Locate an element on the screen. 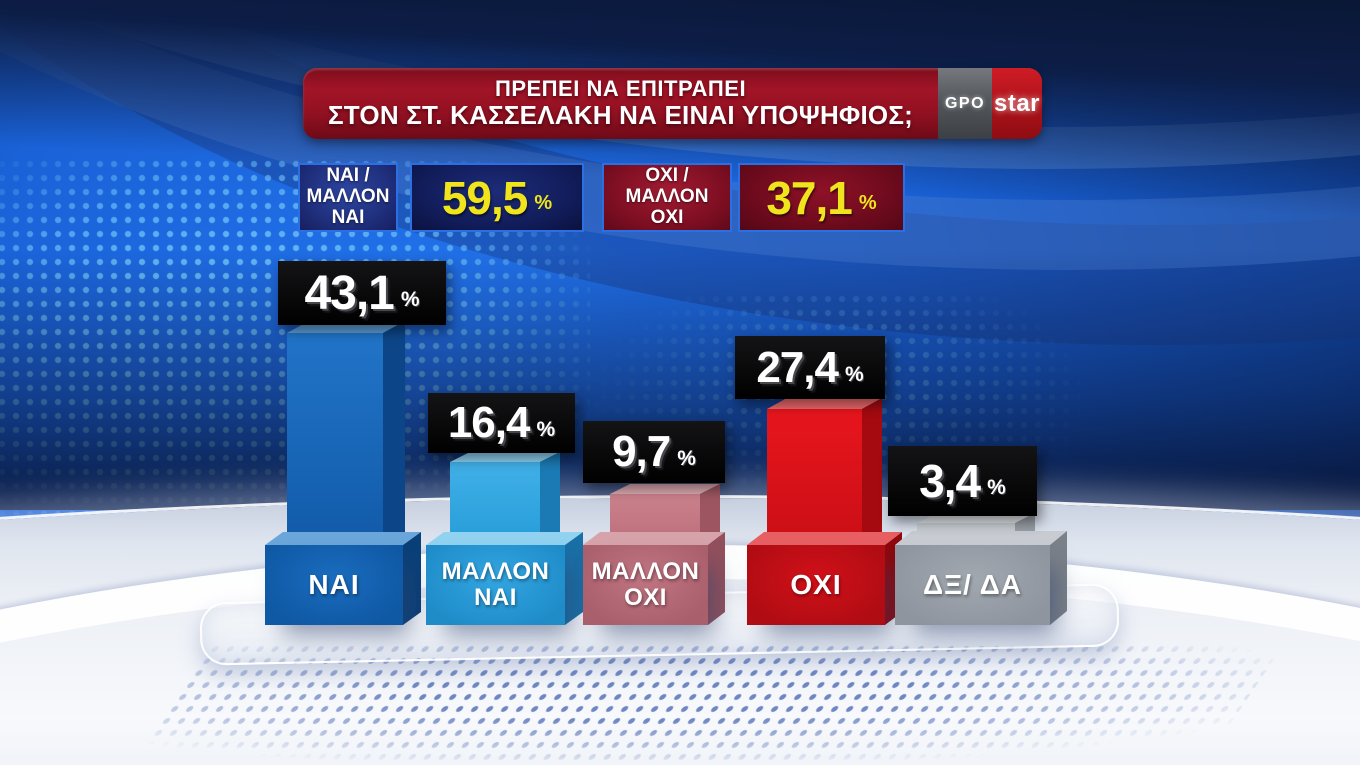  value-number: 43,1 is located at coordinates (349, 293).